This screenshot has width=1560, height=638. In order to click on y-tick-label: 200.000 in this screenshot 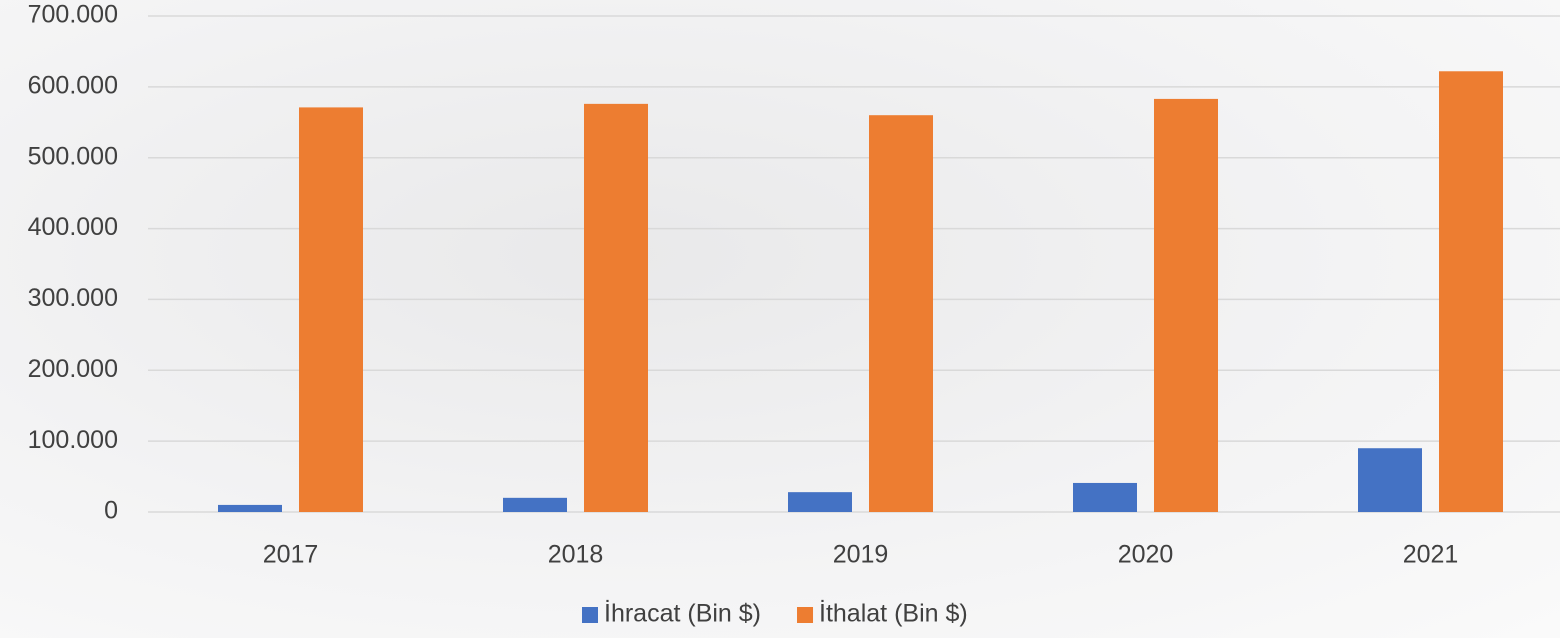, I will do `click(73, 369)`.